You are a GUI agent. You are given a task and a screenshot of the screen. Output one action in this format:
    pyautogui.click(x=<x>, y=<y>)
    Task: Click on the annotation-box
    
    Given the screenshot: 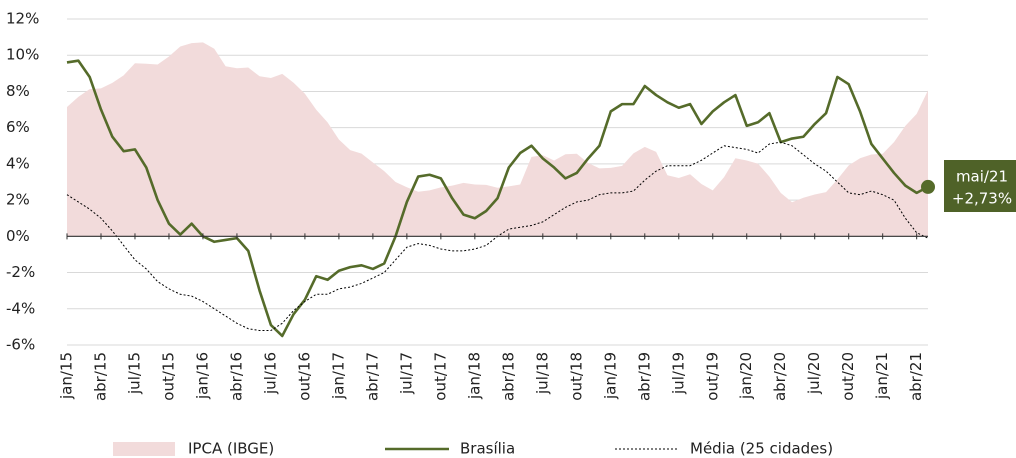 What is the action you would take?
    pyautogui.click(x=980, y=186)
    